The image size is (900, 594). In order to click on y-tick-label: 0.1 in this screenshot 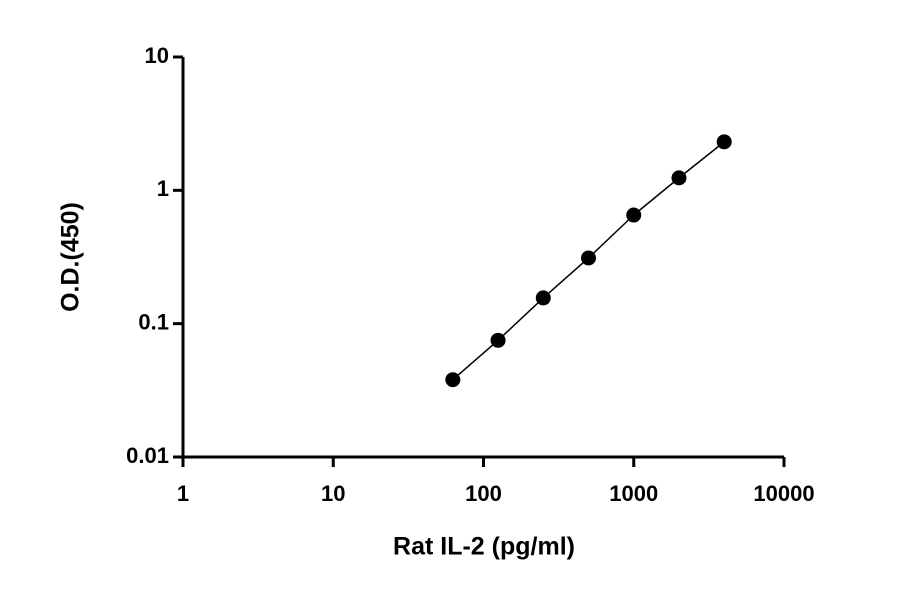, I will do `click(153, 321)`.